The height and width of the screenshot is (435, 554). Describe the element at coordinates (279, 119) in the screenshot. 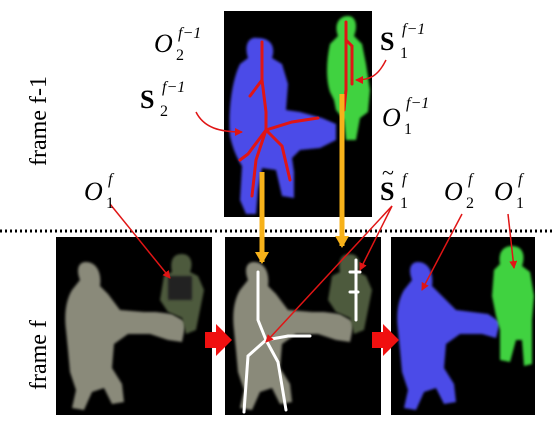

I see `skeleton-prev-object2` at that location.